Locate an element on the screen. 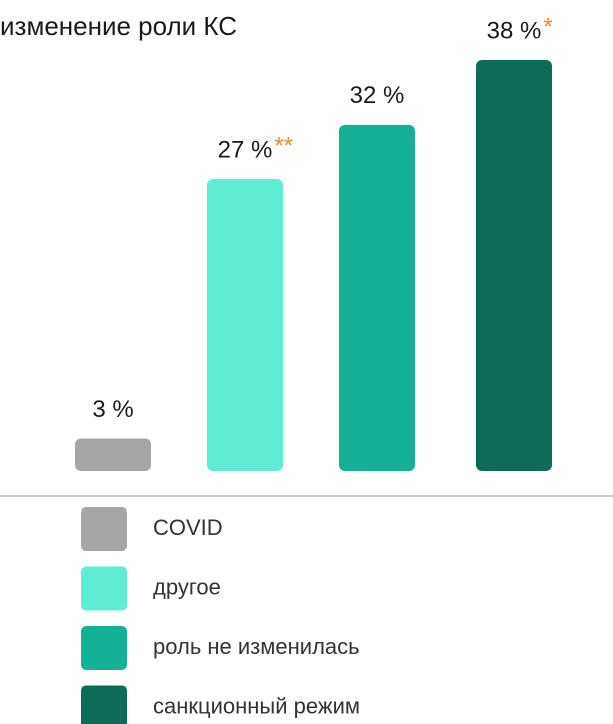  value-label: 3 % is located at coordinates (112, 409).